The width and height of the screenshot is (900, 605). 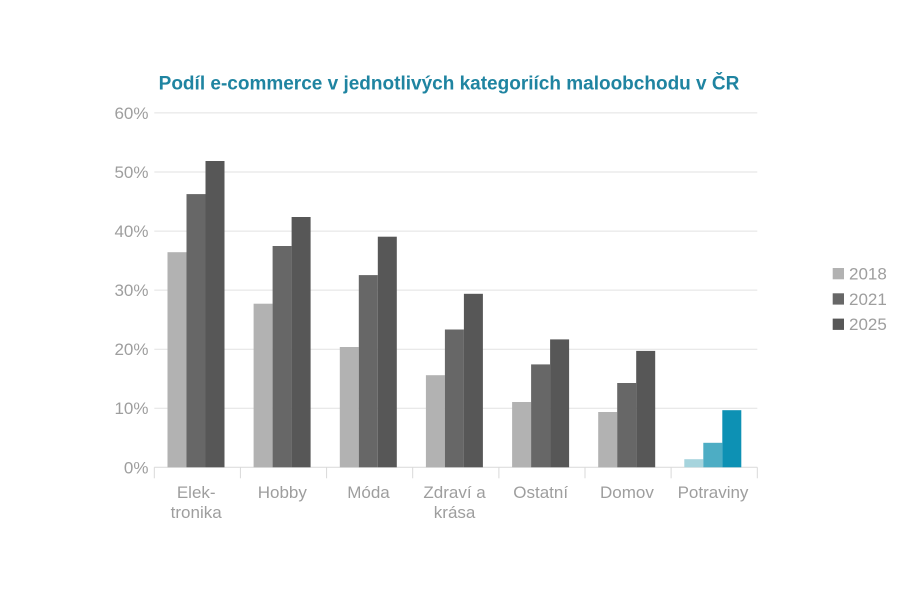 What do you see at coordinates (131, 408) in the screenshot?
I see `svg-text: 10%` at bounding box center [131, 408].